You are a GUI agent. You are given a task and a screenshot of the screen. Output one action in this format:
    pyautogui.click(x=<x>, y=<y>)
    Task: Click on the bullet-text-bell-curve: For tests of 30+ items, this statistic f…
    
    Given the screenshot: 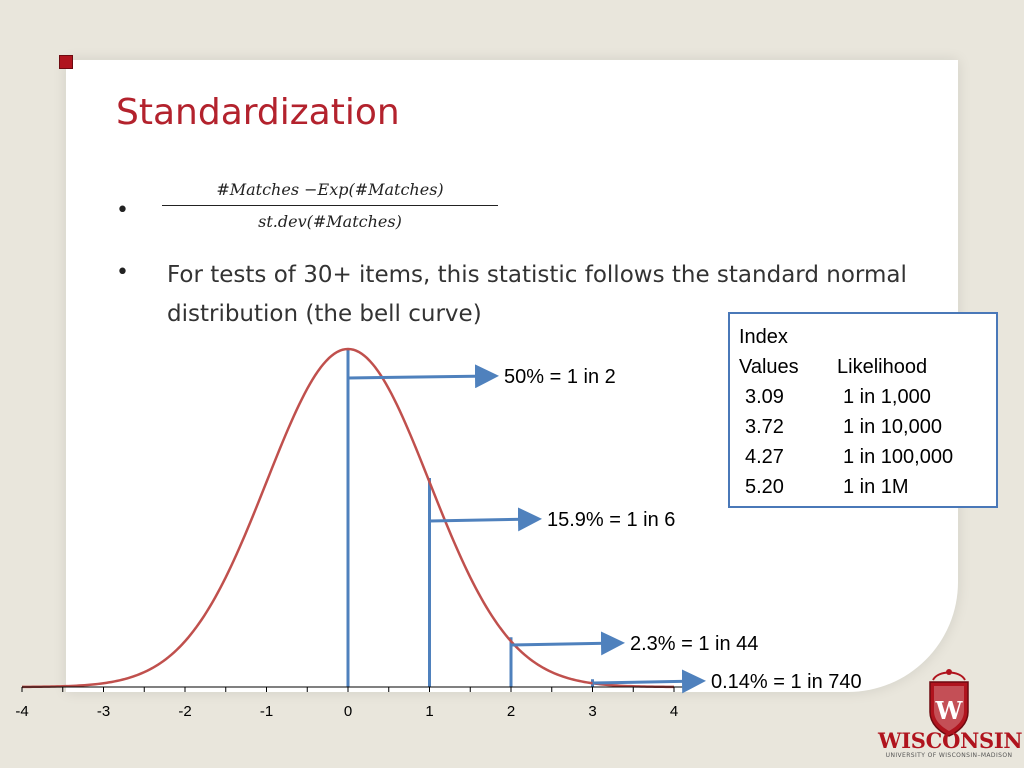 What is the action you would take?
    pyautogui.click(x=537, y=294)
    